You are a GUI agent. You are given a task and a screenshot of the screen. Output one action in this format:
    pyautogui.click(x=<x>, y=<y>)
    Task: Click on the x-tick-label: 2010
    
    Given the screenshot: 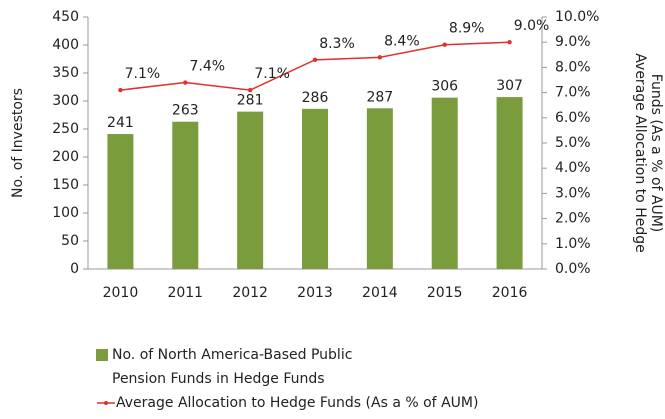 What is the action you would take?
    pyautogui.click(x=121, y=293)
    